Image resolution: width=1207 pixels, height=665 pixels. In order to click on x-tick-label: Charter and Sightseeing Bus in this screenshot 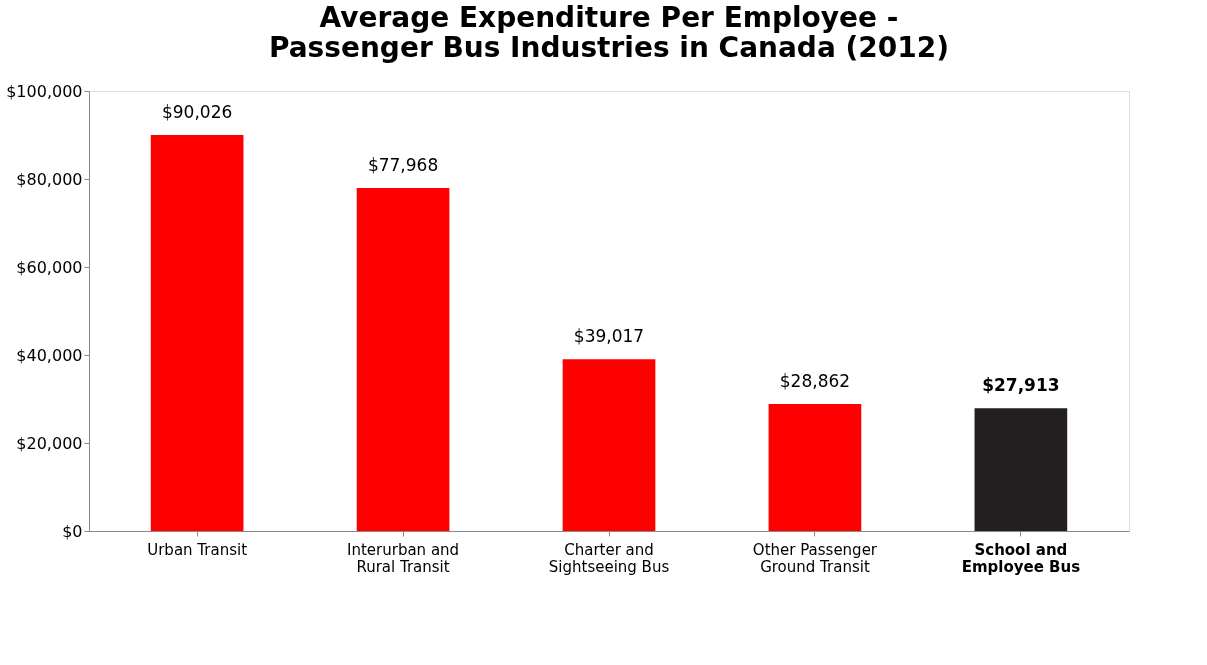, I will do `click(609, 558)`.